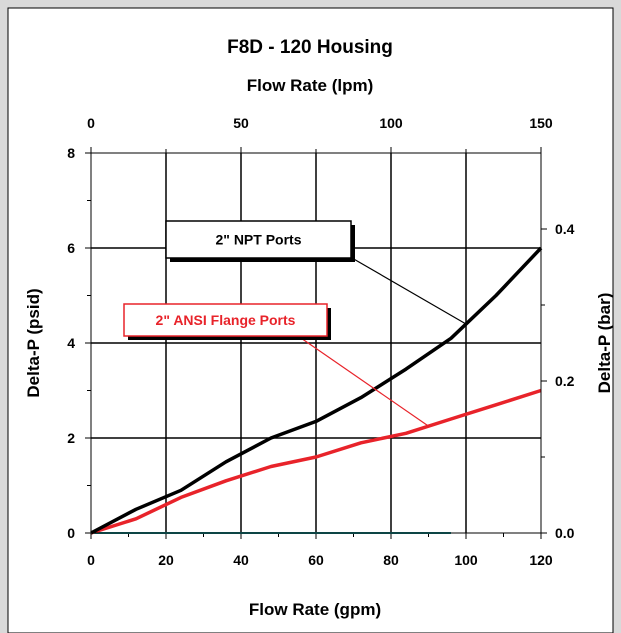 The image size is (621, 633). What do you see at coordinates (315, 609) in the screenshot?
I see `bottom-axis-label: Flow Rate (gpm)` at bounding box center [315, 609].